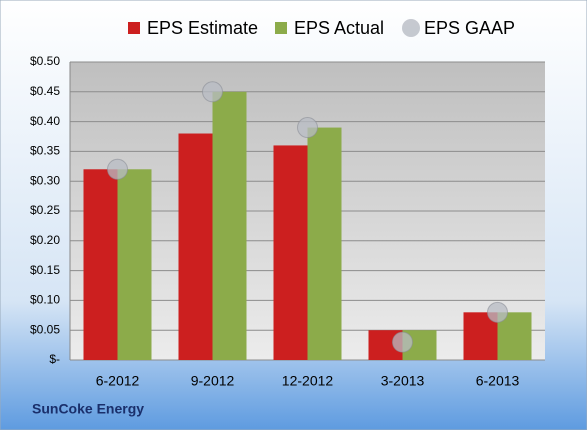  Describe the element at coordinates (339, 28) in the screenshot. I see `legend-label: EPS Actual` at that location.